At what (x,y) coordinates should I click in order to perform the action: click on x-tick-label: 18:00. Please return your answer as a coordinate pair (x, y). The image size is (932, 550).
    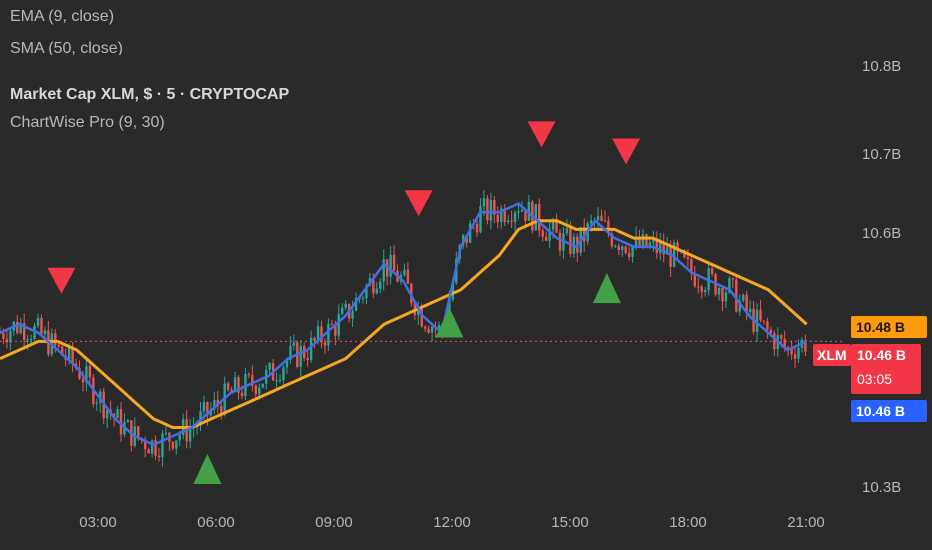
    Looking at the image, I should click on (688, 522).